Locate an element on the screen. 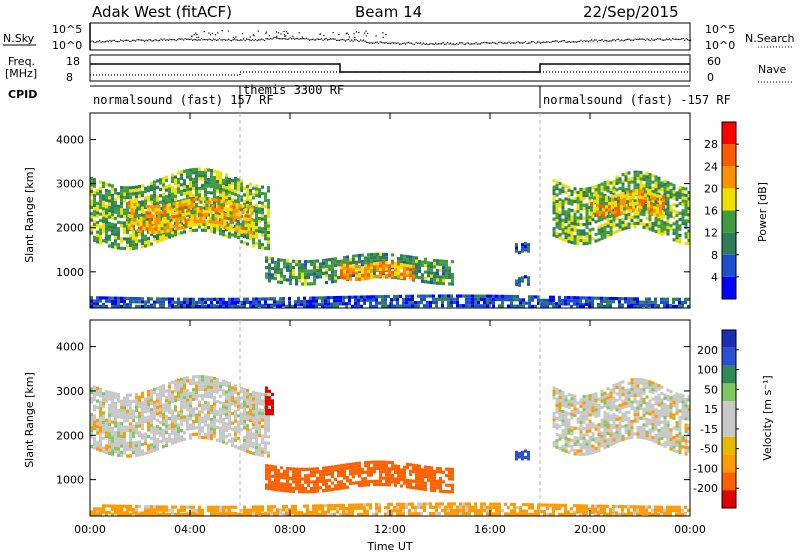 The width and height of the screenshot is (800, 554). beam-title: Beam 14 is located at coordinates (388, 12).